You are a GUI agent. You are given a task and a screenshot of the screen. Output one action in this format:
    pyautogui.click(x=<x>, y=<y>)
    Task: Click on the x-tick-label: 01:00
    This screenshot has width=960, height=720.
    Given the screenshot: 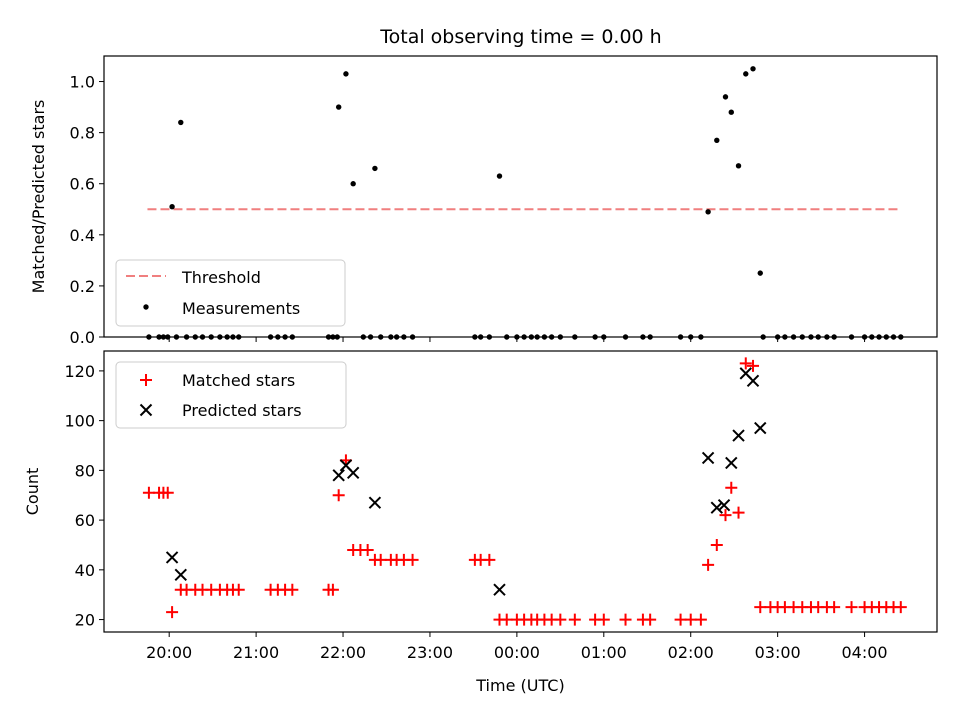 What is the action you would take?
    pyautogui.click(x=604, y=652)
    